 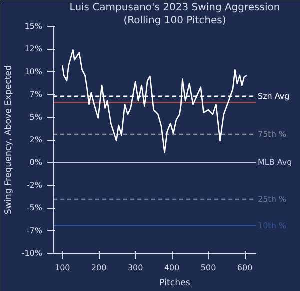 I want to click on y-tick-label: 7%, so click(x=36, y=95).